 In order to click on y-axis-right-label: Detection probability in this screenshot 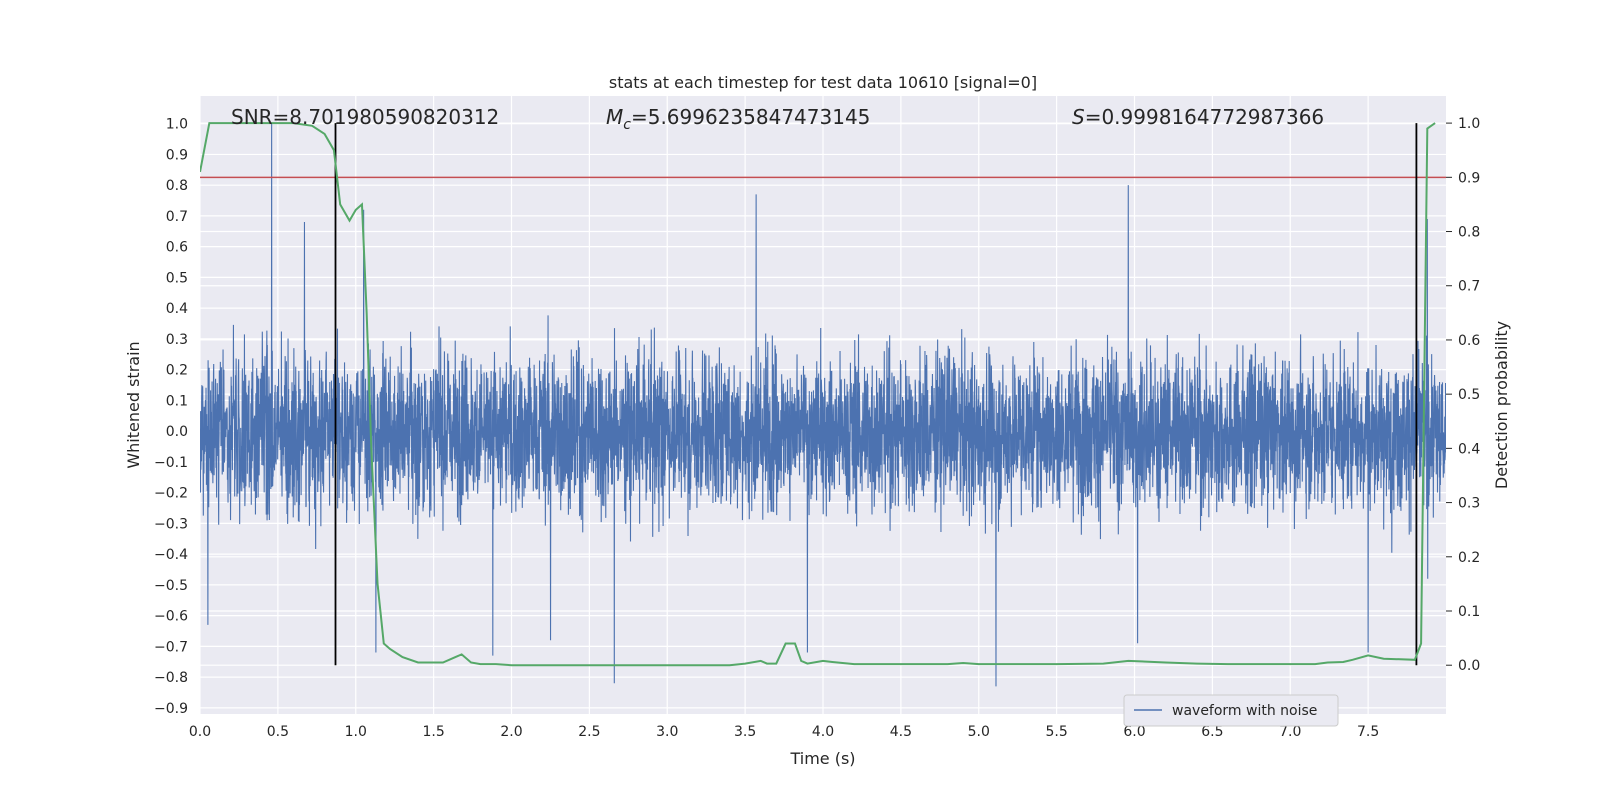, I will do `click(1501, 405)`.